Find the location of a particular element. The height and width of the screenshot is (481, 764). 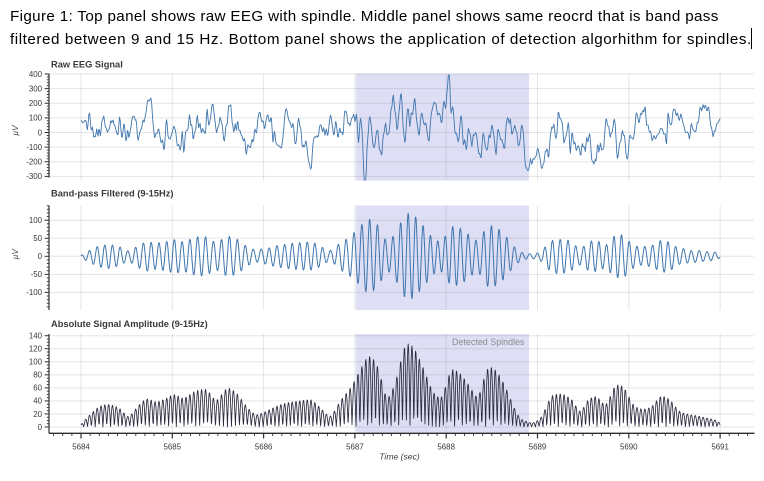

svg-text: 5684 is located at coordinates (81, 447).